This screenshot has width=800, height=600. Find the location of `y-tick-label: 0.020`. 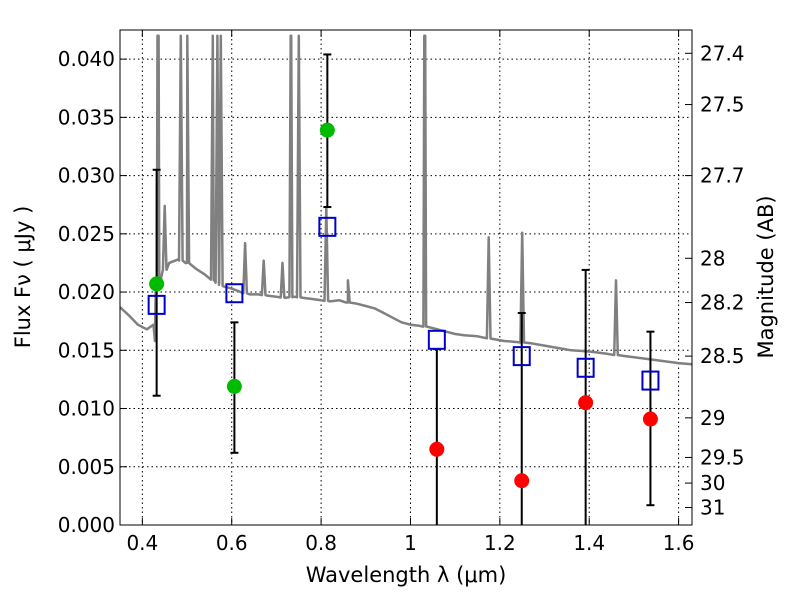

y-tick-label: 0.020 is located at coordinates (86, 292).